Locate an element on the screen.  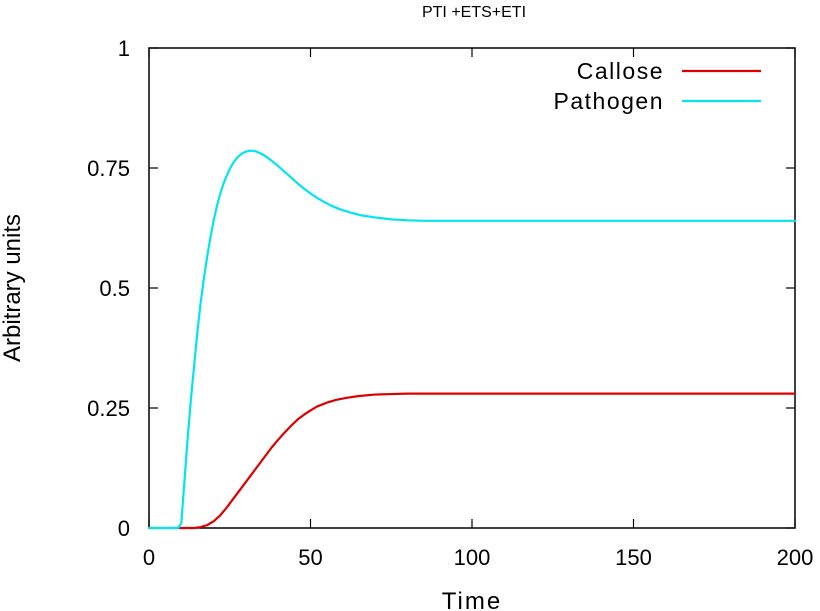
legend: Callose Pathogen is located at coordinates (657, 86).